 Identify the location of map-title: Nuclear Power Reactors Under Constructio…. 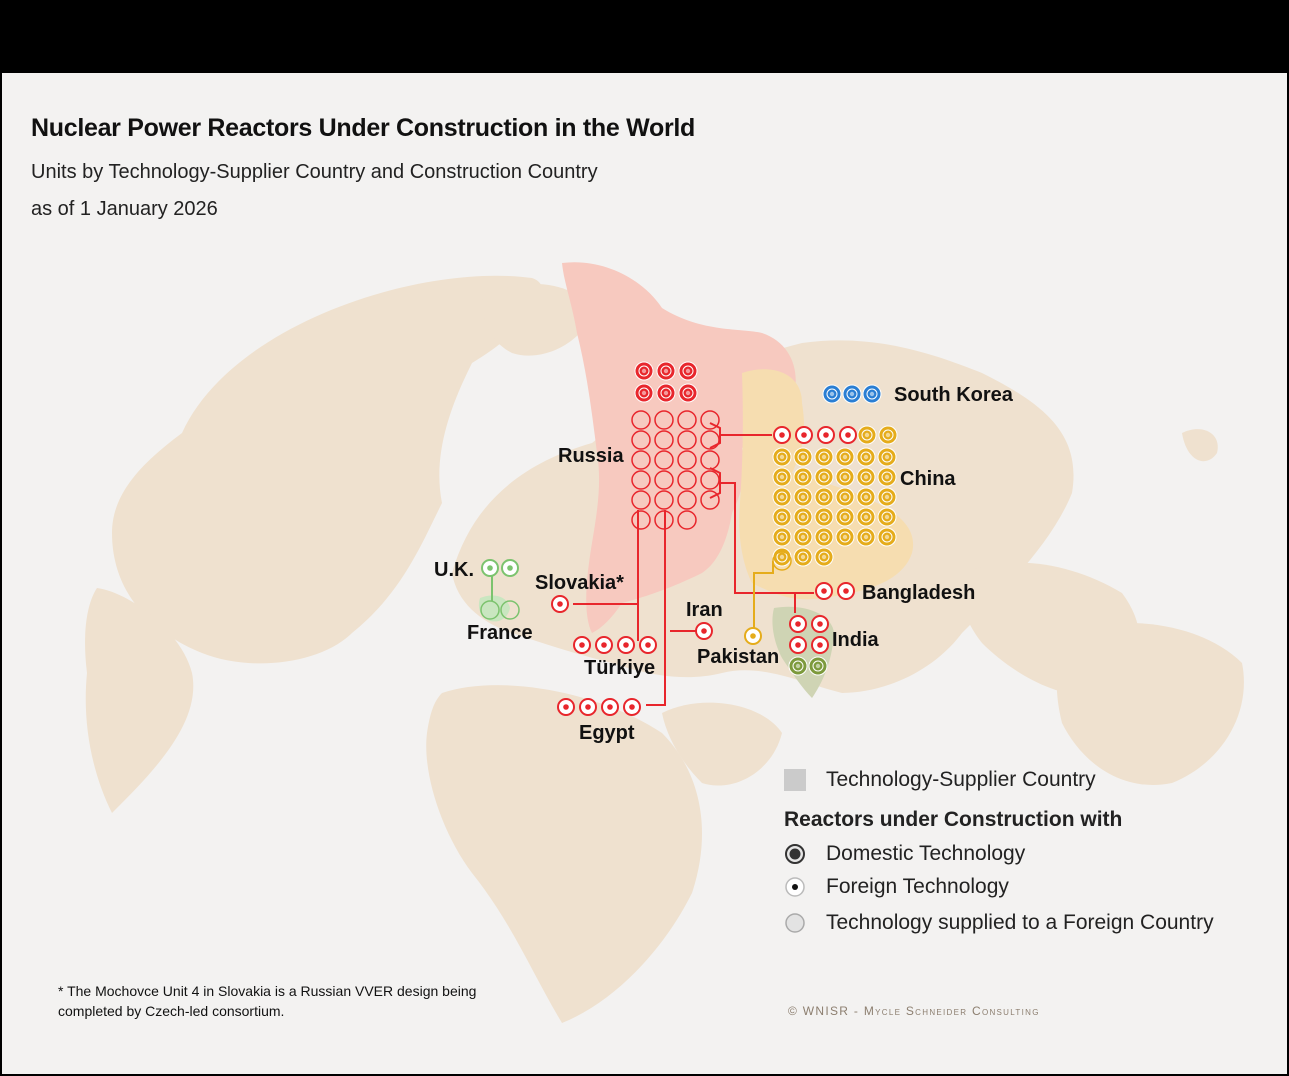
(363, 128).